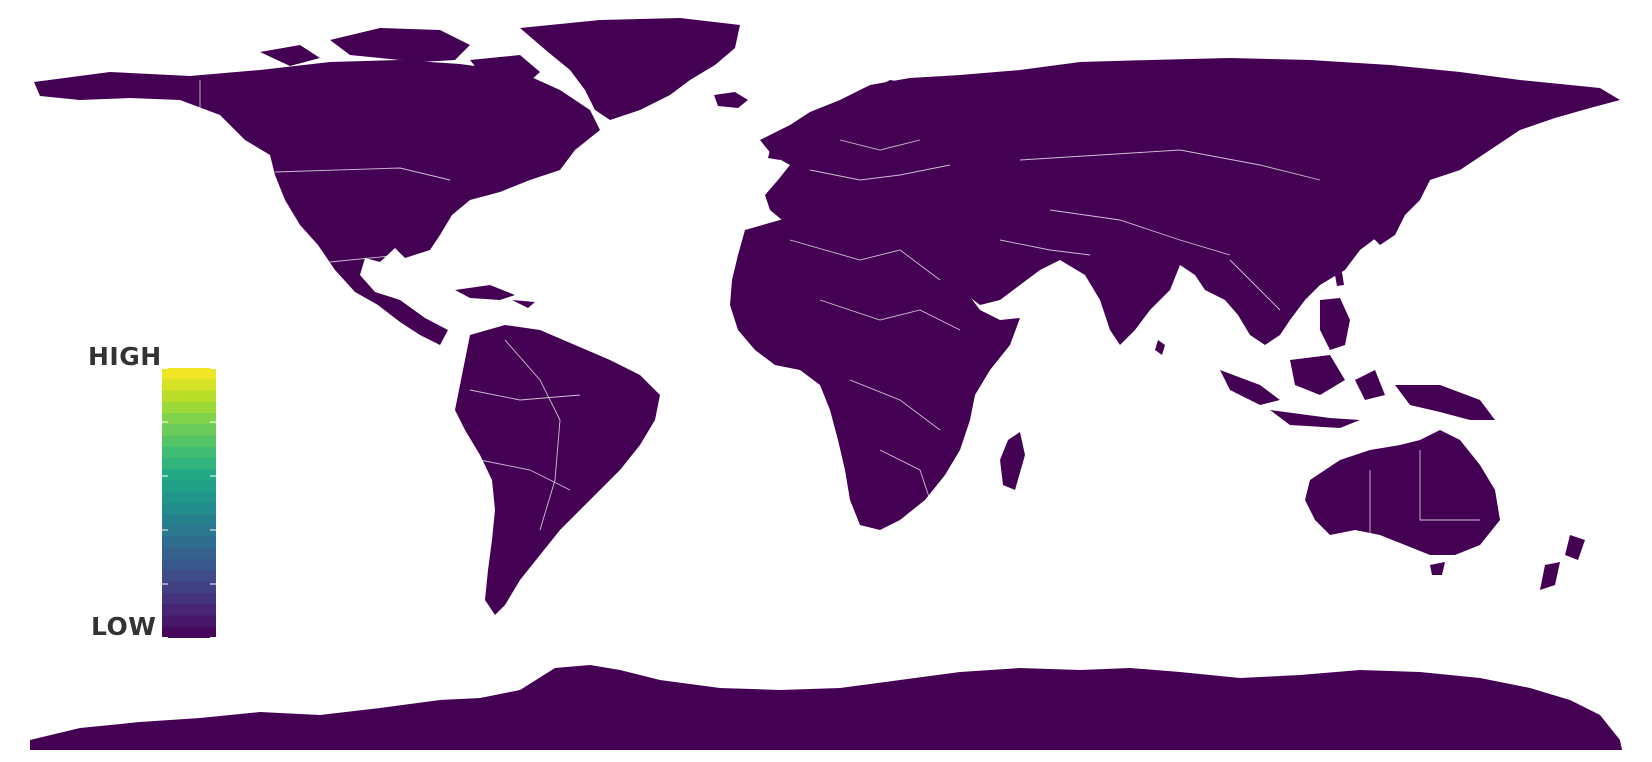  I want to click on scandinavia, so click(875, 110).